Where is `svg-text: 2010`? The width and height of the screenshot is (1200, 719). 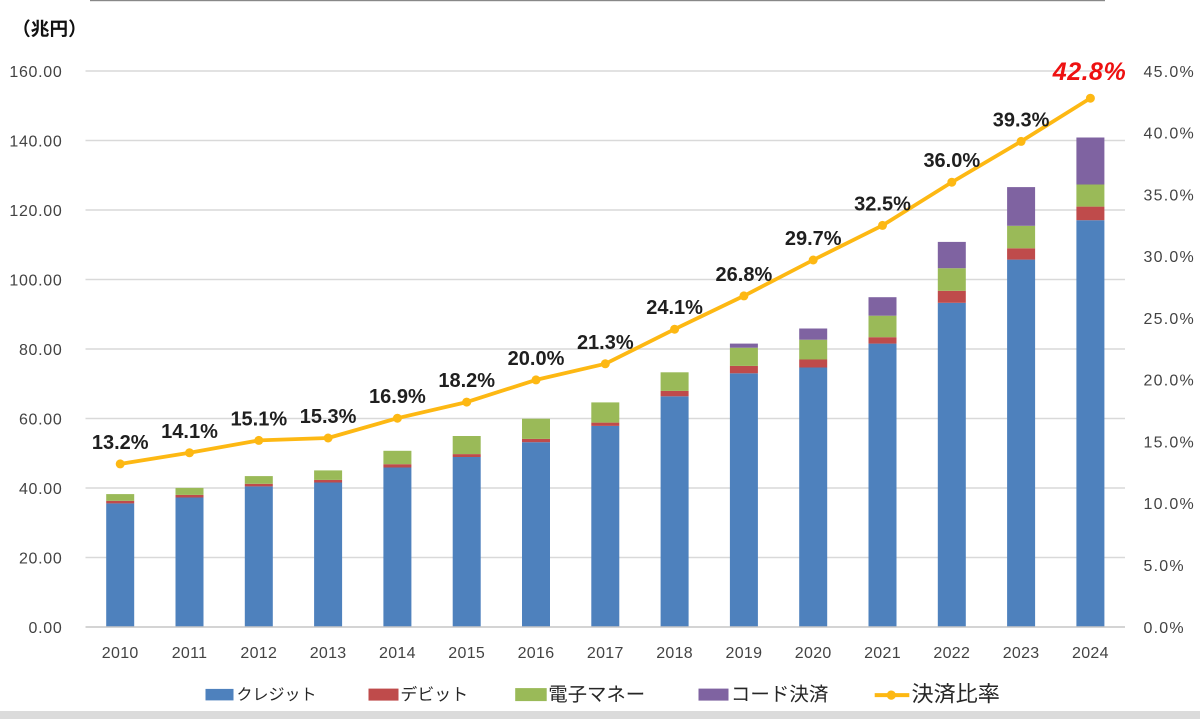
svg-text: 2010 is located at coordinates (120, 653).